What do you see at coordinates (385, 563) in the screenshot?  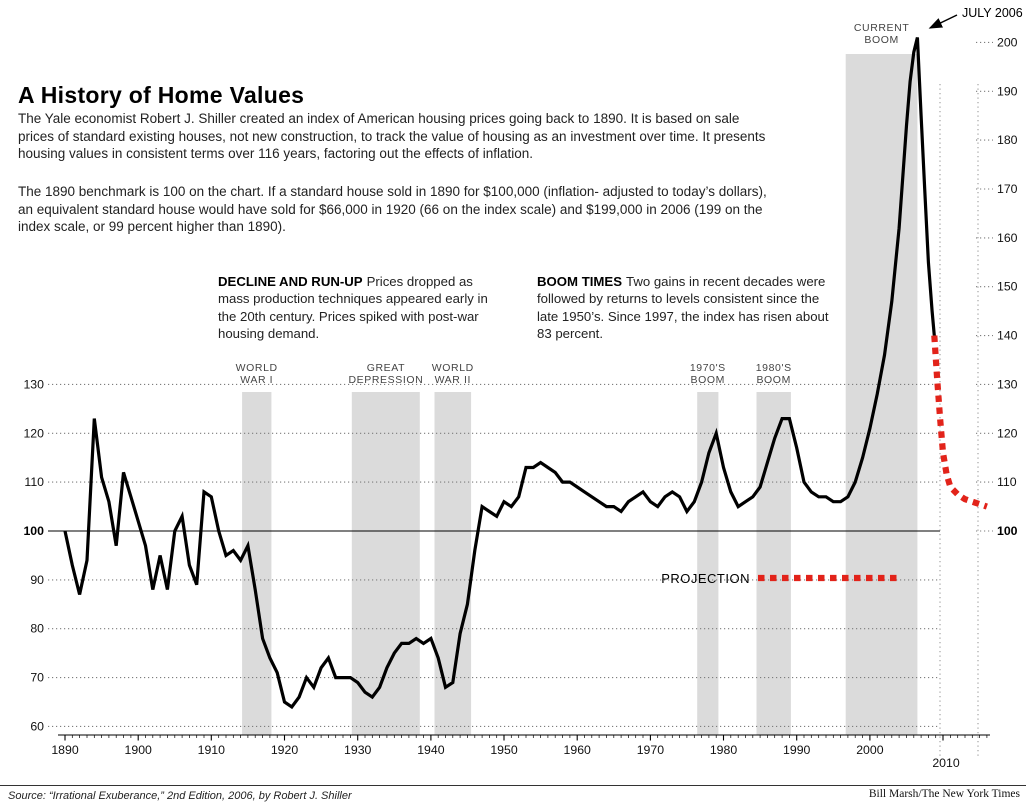 I see `band-great-depression` at bounding box center [385, 563].